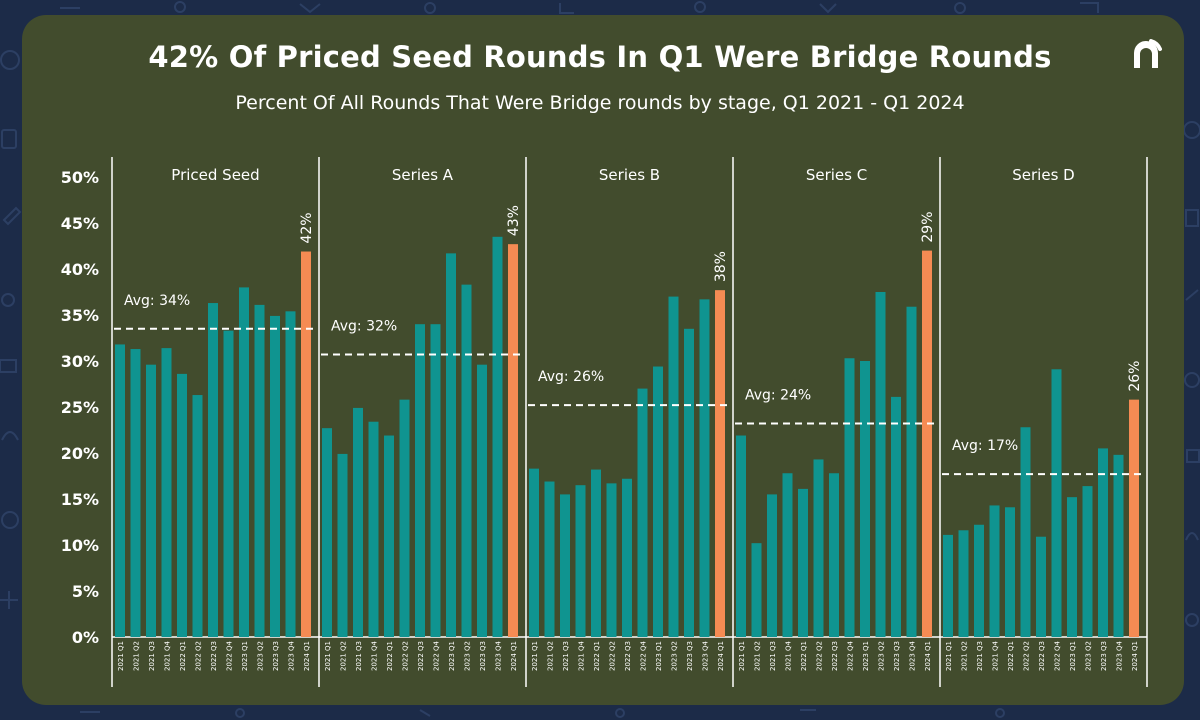  I want to click on y-tick-label: 50%, so click(80, 177).